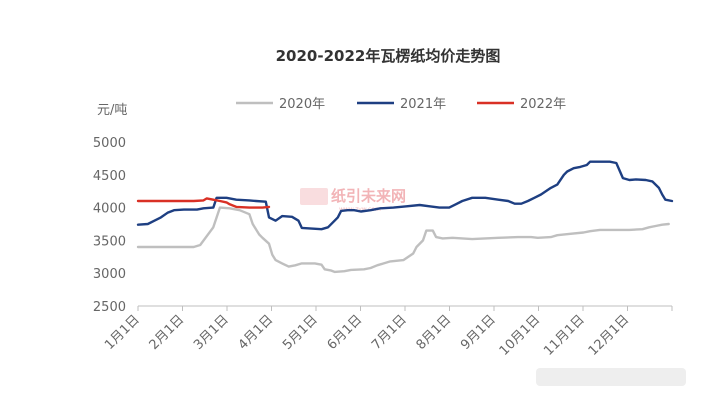 The height and width of the screenshot is (401, 726). I want to click on y-tick-label: 4500, so click(109, 176).